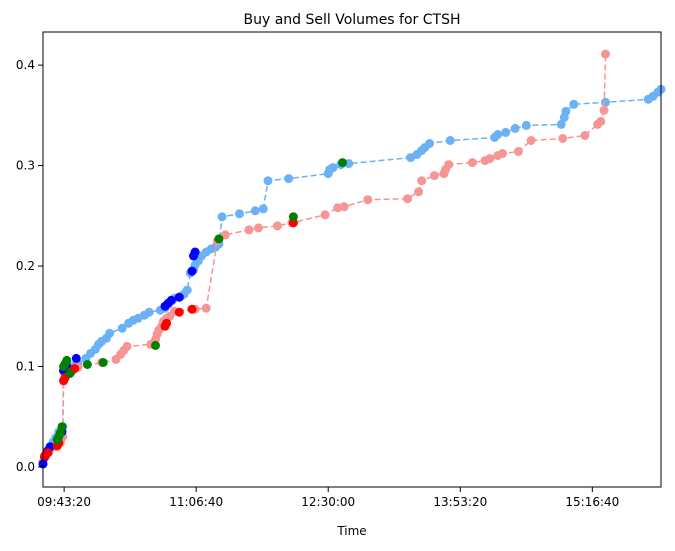 The width and height of the screenshot is (675, 551). I want to click on x-axis-ticks: 09:43:20 11:06:40 12:30:00 13:53:20 15:16:40, so click(328, 498).